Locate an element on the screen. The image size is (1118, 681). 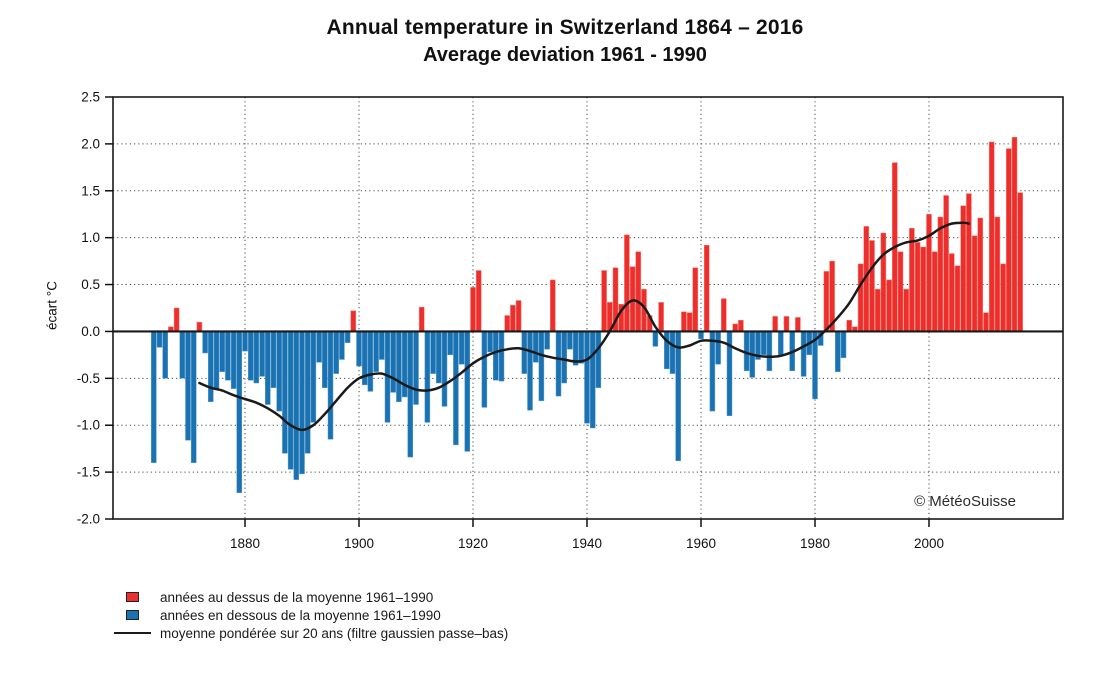
bar-1975 is located at coordinates (786, 324).